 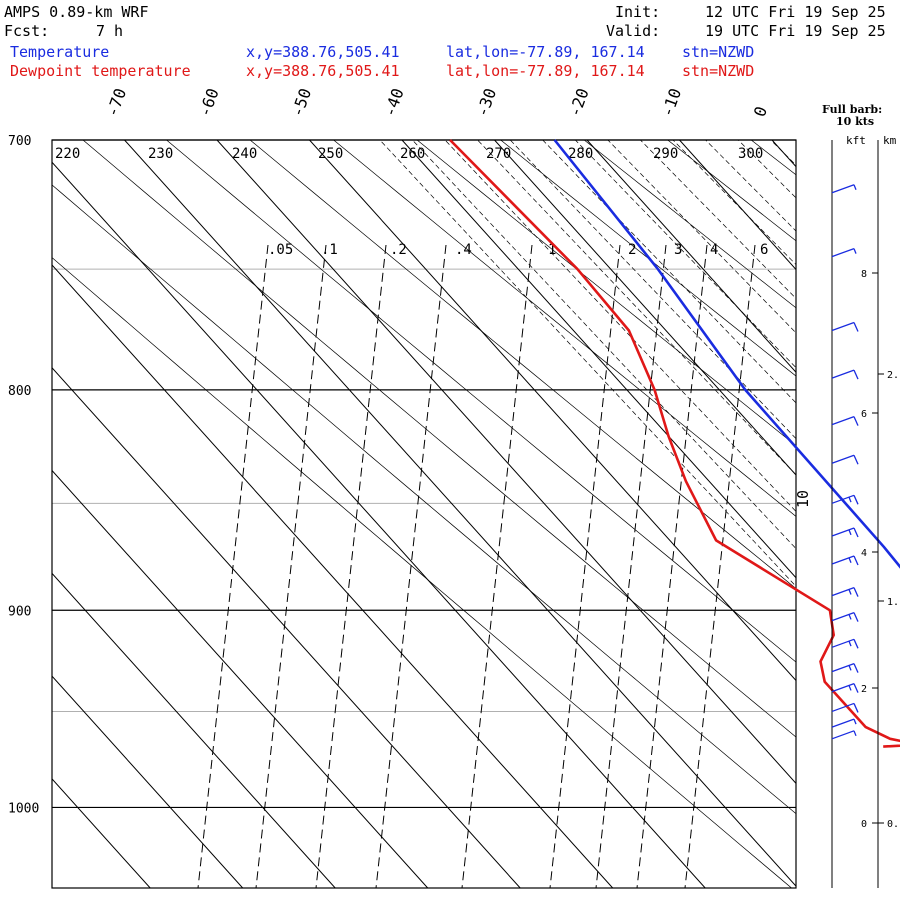 I want to click on mixing-ratio-label: 2, so click(x=632, y=250).